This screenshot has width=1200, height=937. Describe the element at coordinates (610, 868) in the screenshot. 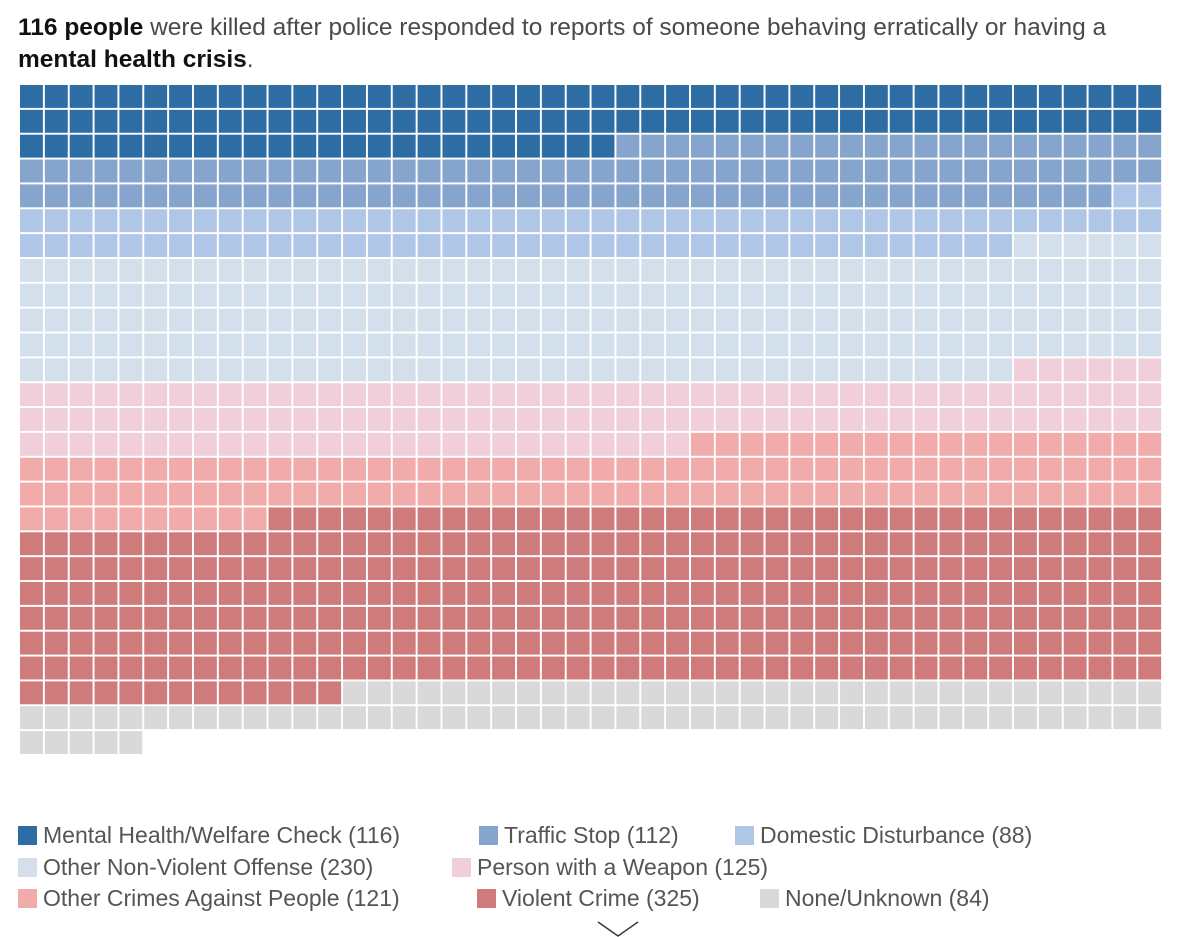

I see `legend-item-person-with-weapon: Person with a Weapon (125)` at that location.